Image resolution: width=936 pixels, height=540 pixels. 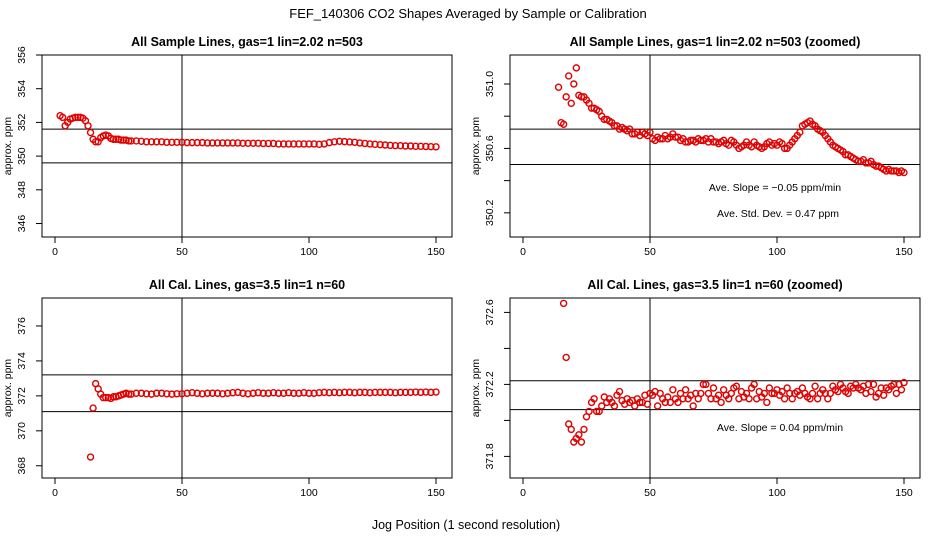 I want to click on y-tick-label: 372.2, so click(x=490, y=384).